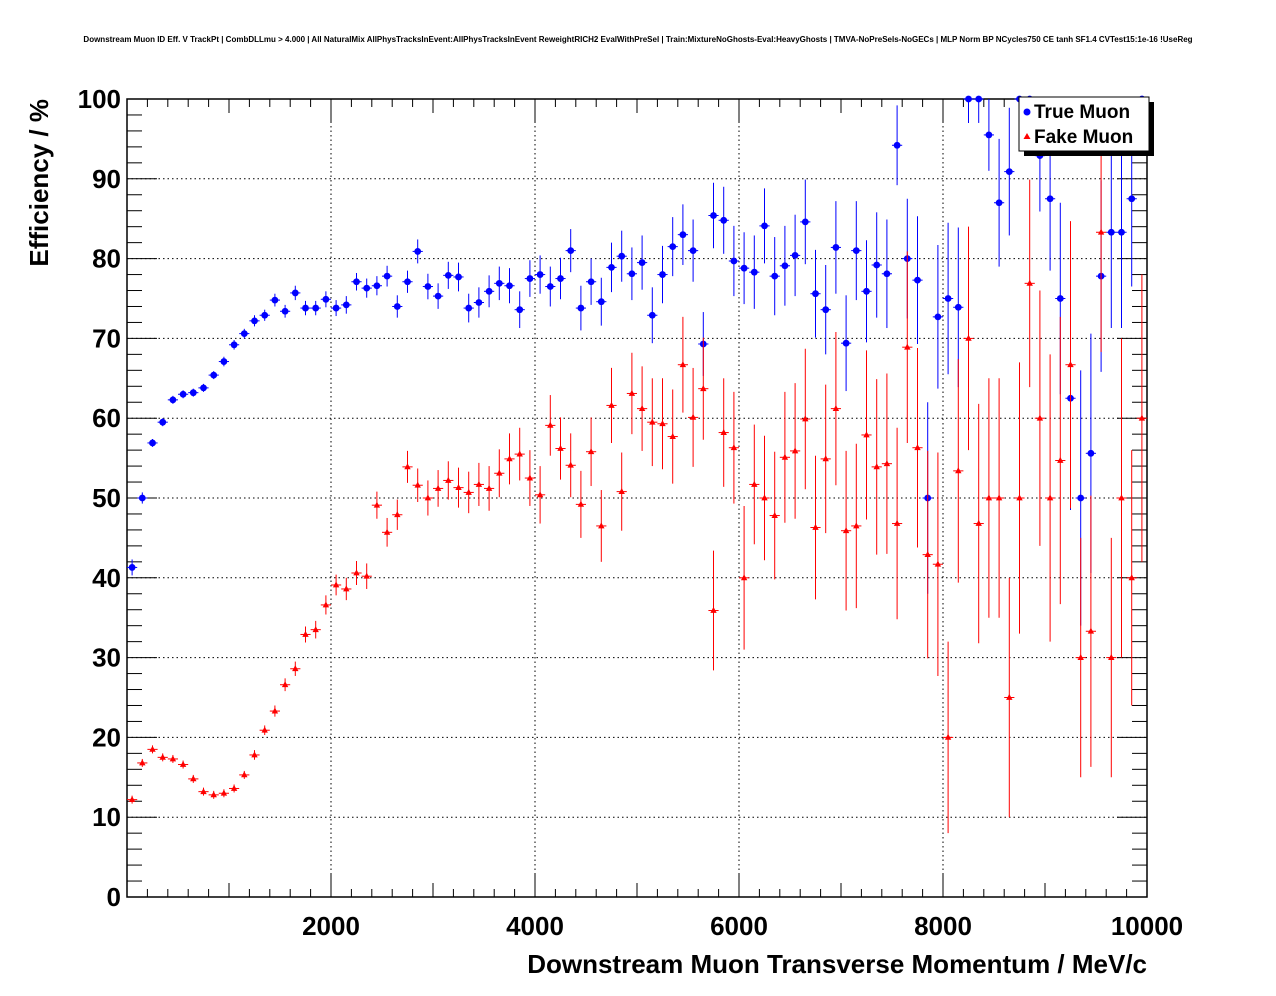 The width and height of the screenshot is (1276, 996). What do you see at coordinates (106, 578) in the screenshot?
I see `y-tick-label: 40` at bounding box center [106, 578].